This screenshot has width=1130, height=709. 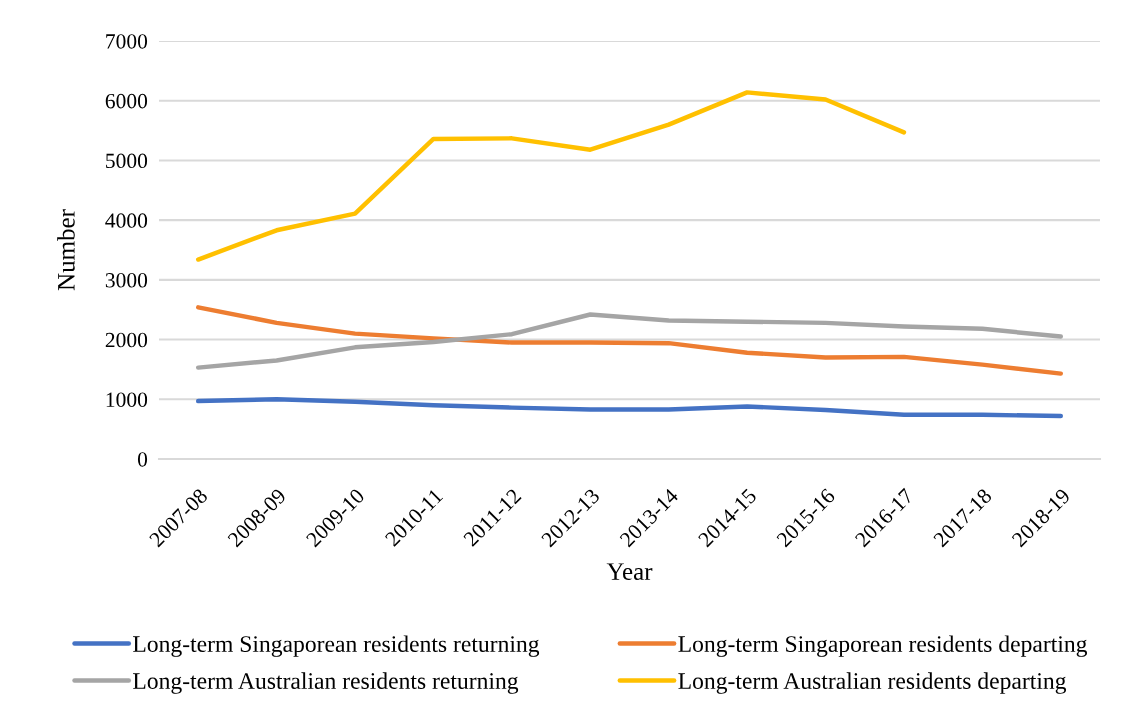 I want to click on y-tick-label: 2000, so click(x=126, y=340).